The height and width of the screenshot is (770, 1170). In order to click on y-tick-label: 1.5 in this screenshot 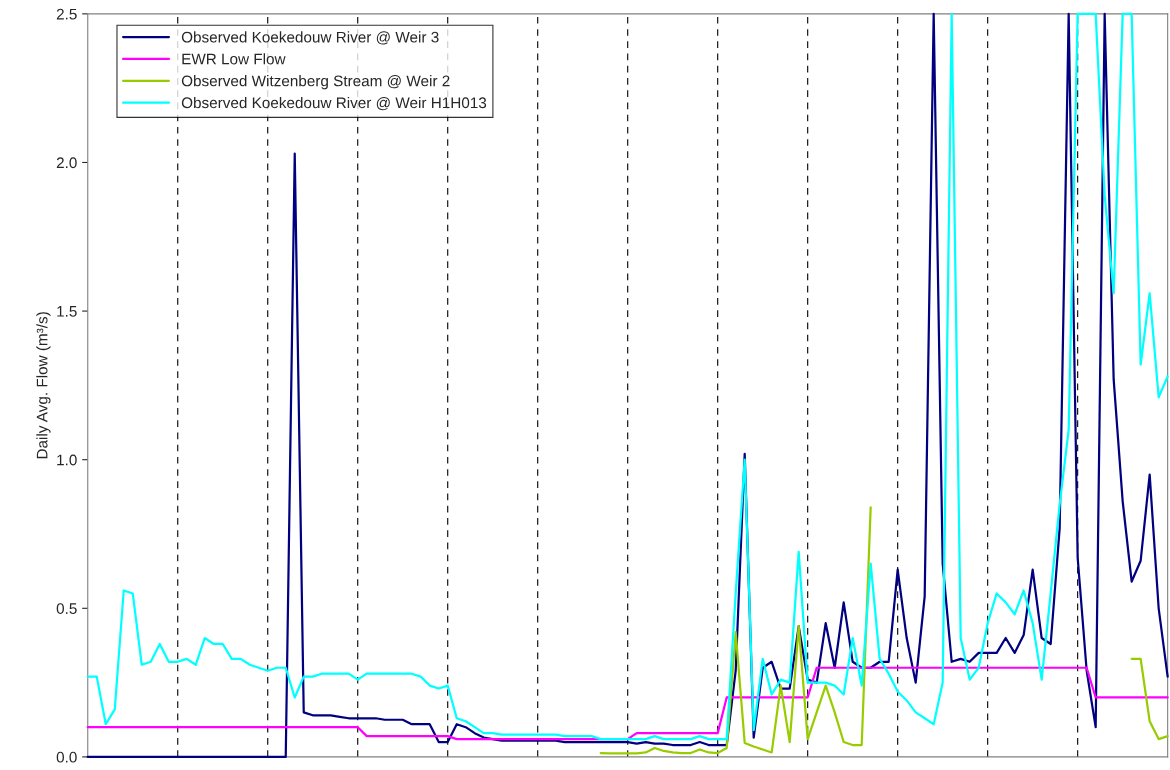, I will do `click(67, 311)`.